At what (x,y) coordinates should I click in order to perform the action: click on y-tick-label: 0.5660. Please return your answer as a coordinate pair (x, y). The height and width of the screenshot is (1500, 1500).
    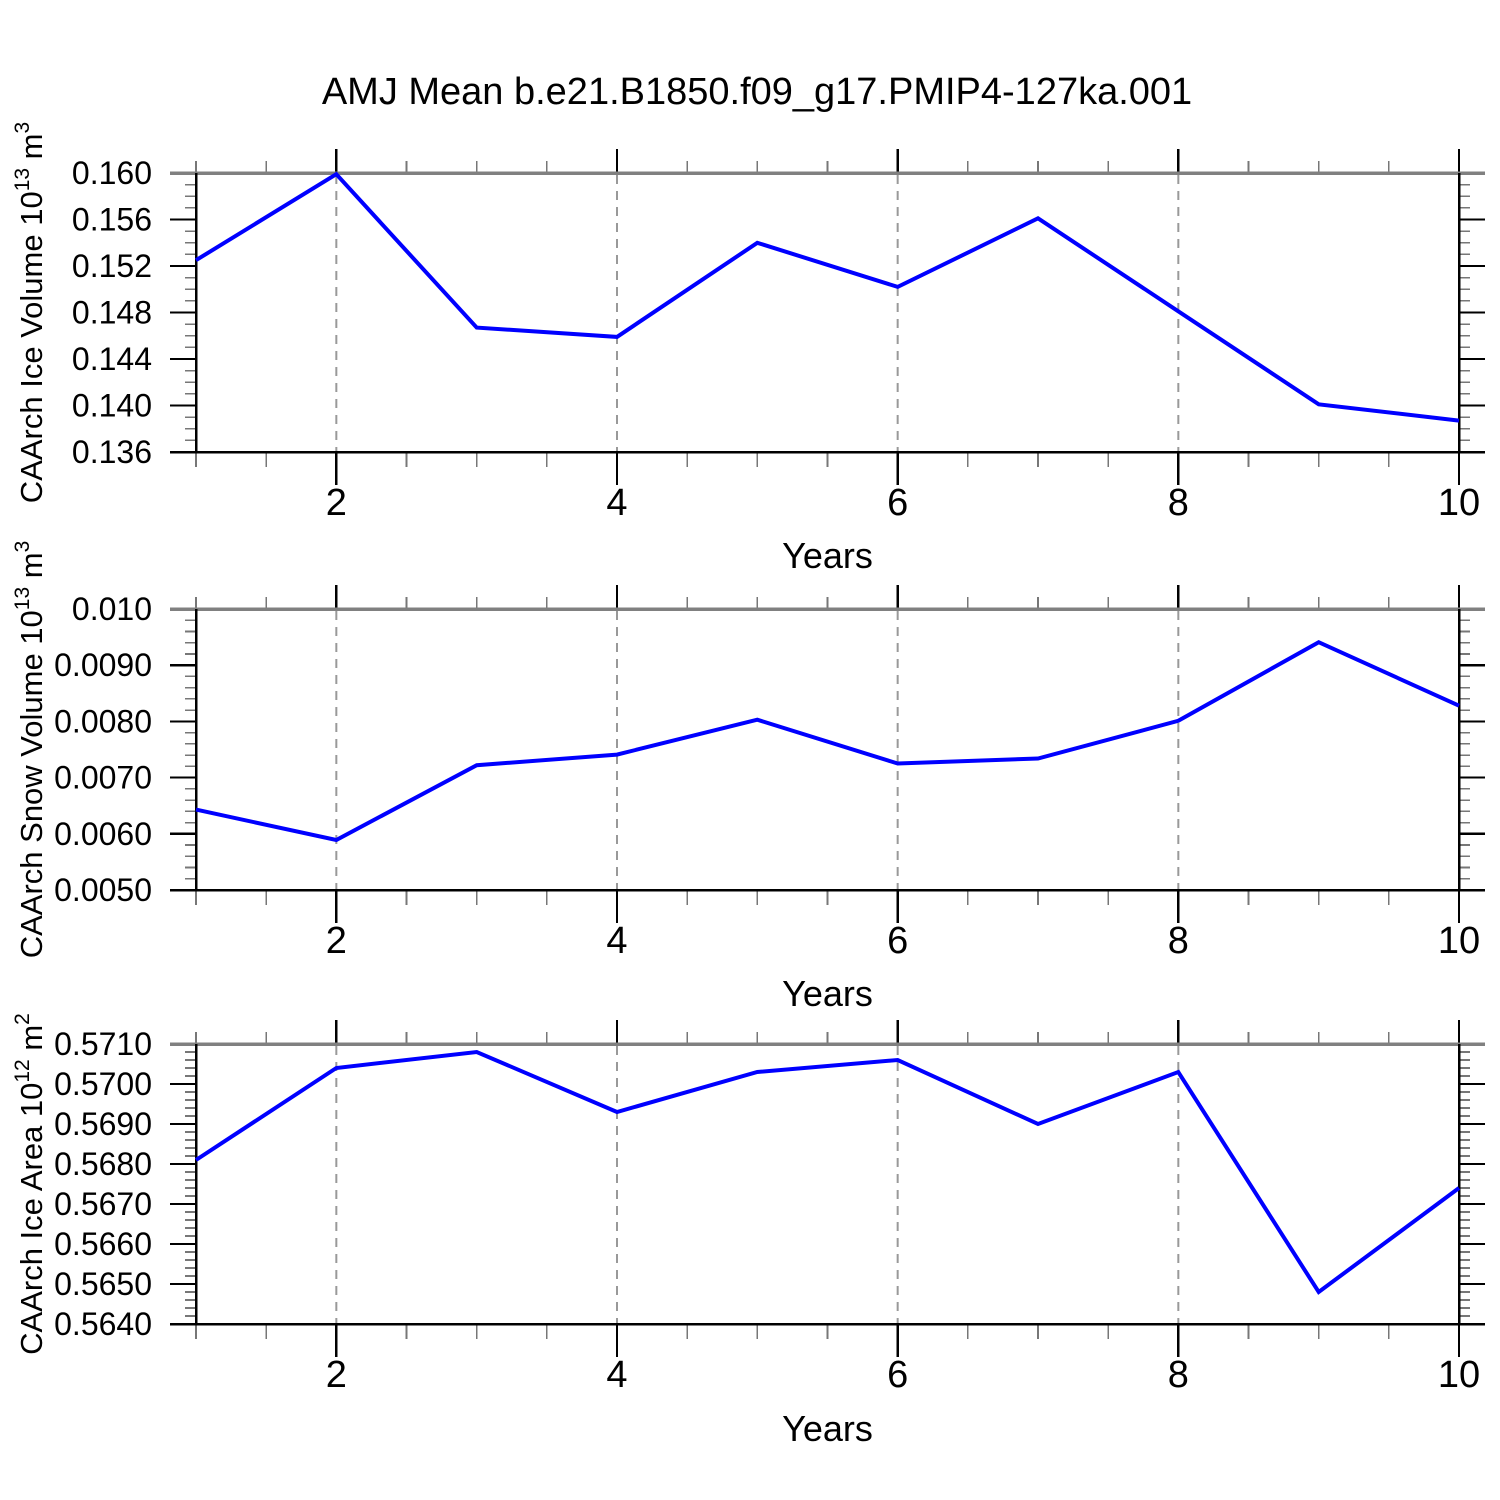
    Looking at the image, I should click on (103, 1244).